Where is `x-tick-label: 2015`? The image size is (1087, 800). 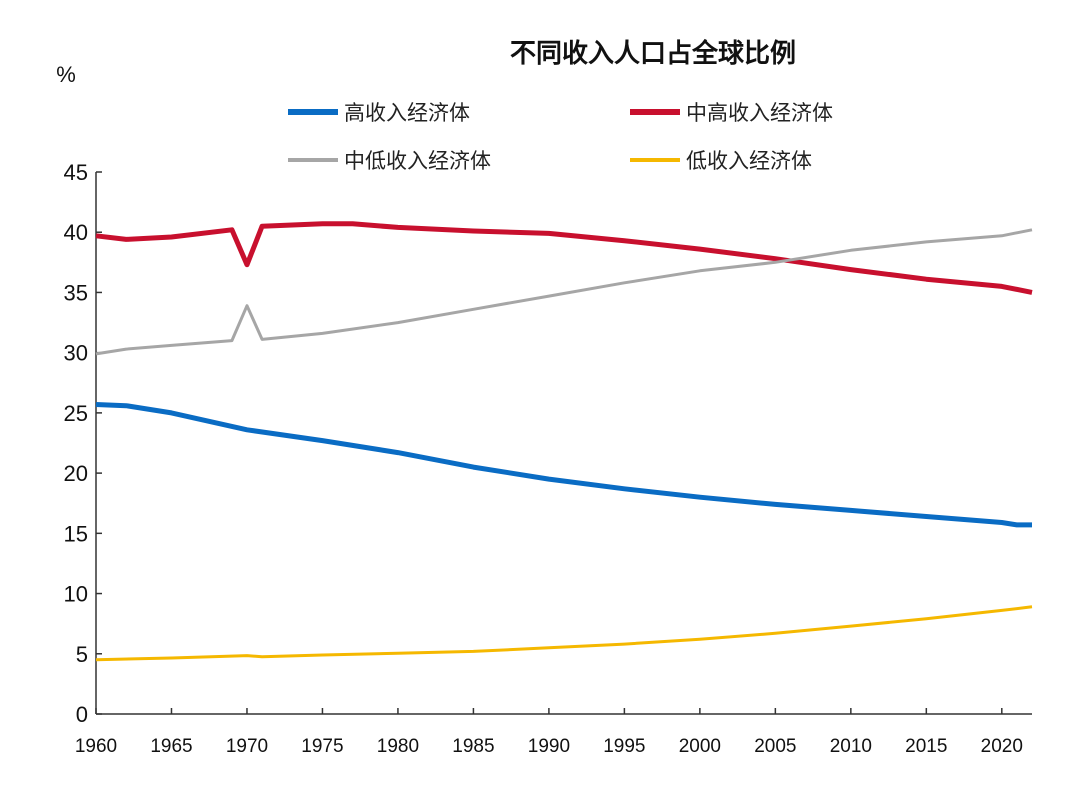 x-tick-label: 2015 is located at coordinates (926, 746).